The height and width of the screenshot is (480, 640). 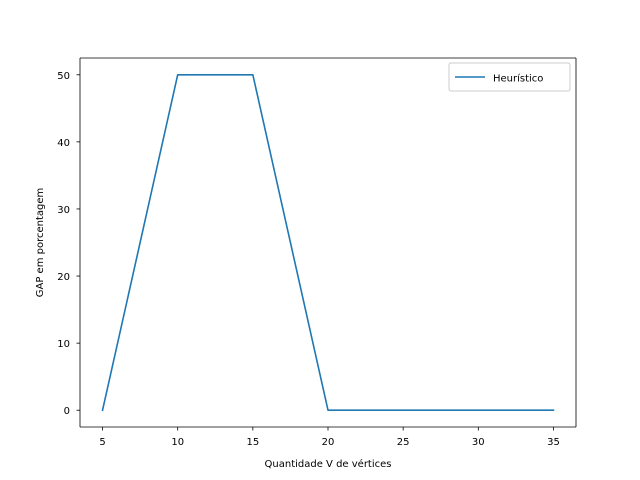 I want to click on x-tick-label: 15, so click(x=252, y=442).